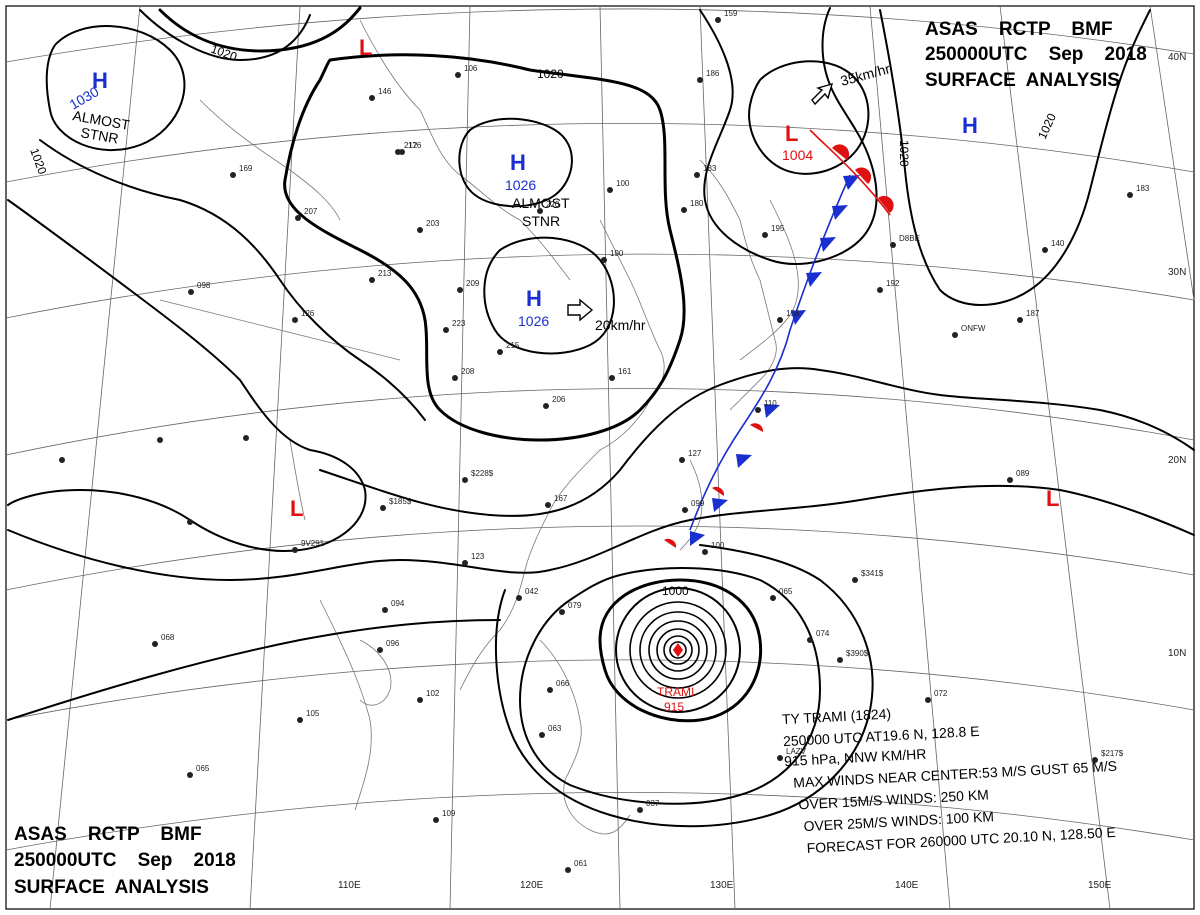 Image resolution: width=1200 pixels, height=915 pixels. What do you see at coordinates (125, 860) in the screenshot?
I see `header-line: 250000UTC Sep 2018` at bounding box center [125, 860].